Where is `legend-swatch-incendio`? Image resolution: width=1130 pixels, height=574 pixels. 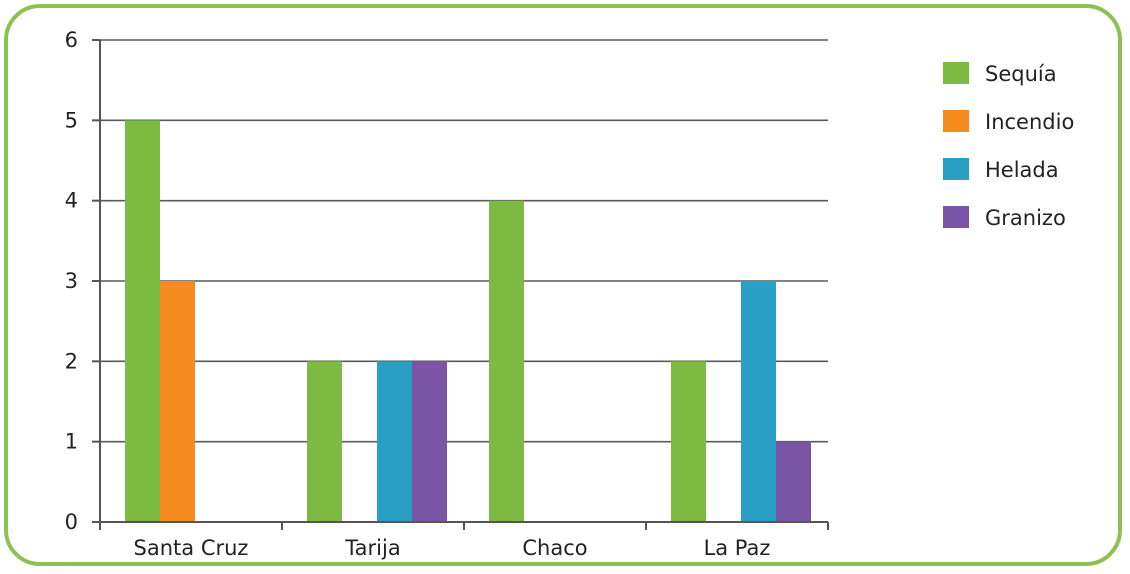
legend-swatch-incendio is located at coordinates (956, 121).